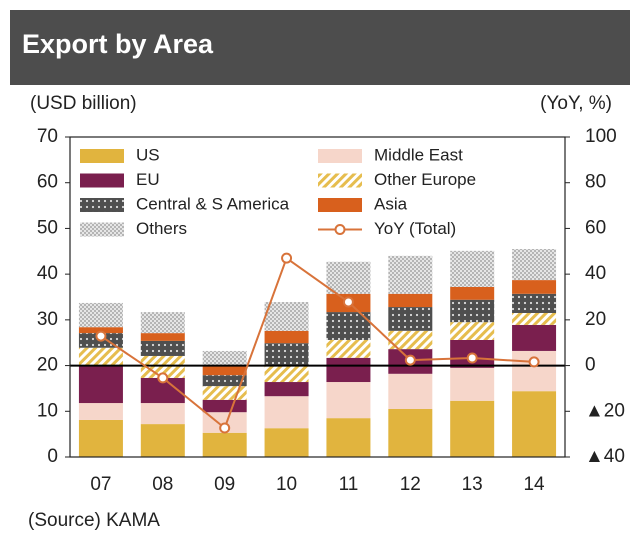 The width and height of the screenshot is (640, 549). Describe the element at coordinates (148, 154) in the screenshot. I see `legend-label: US` at that location.